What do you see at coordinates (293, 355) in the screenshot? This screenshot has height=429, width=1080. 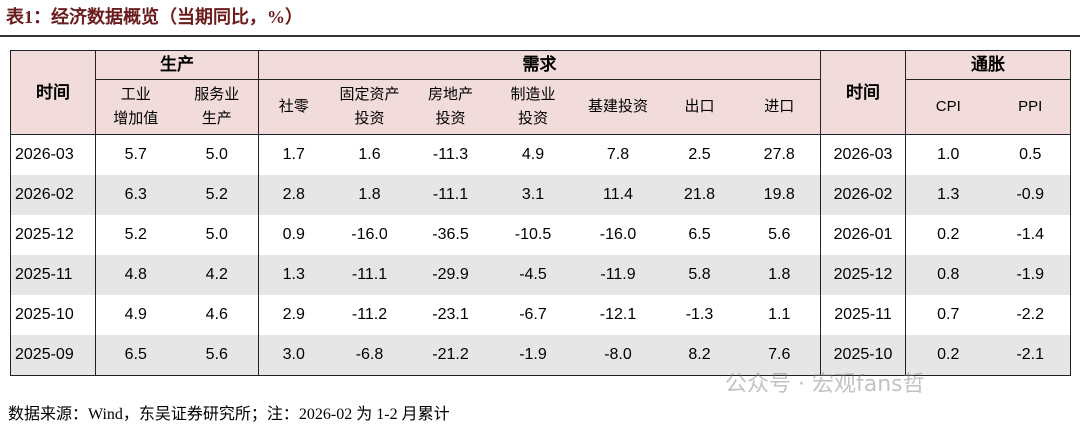 I see `table-cell: 3.0` at bounding box center [293, 355].